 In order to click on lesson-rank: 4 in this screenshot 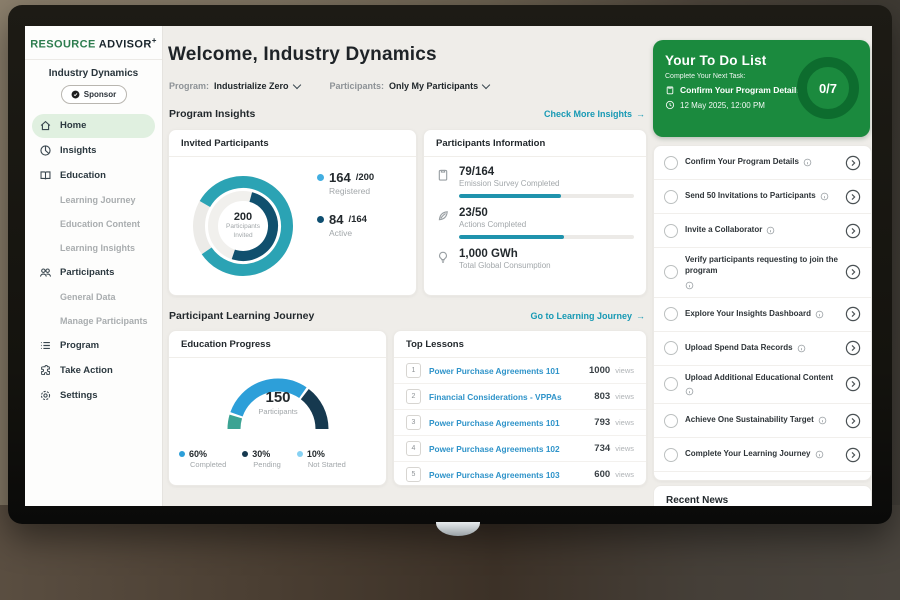, I will do `click(413, 448)`.